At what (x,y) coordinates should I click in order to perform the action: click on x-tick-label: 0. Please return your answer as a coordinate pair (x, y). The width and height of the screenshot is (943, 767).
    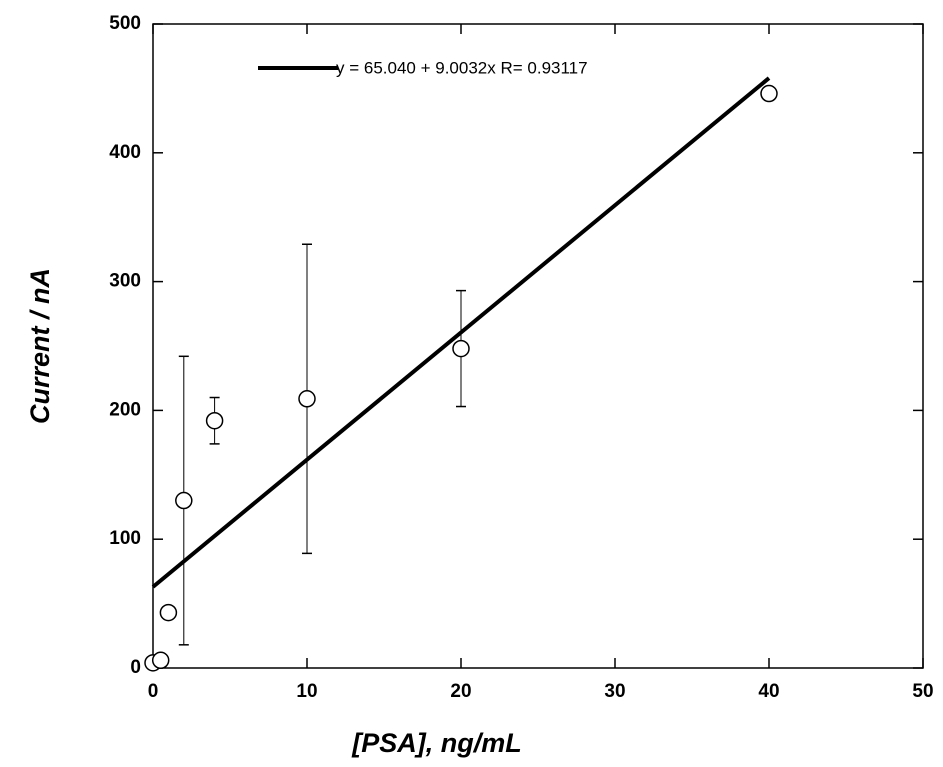
    Looking at the image, I should click on (153, 691).